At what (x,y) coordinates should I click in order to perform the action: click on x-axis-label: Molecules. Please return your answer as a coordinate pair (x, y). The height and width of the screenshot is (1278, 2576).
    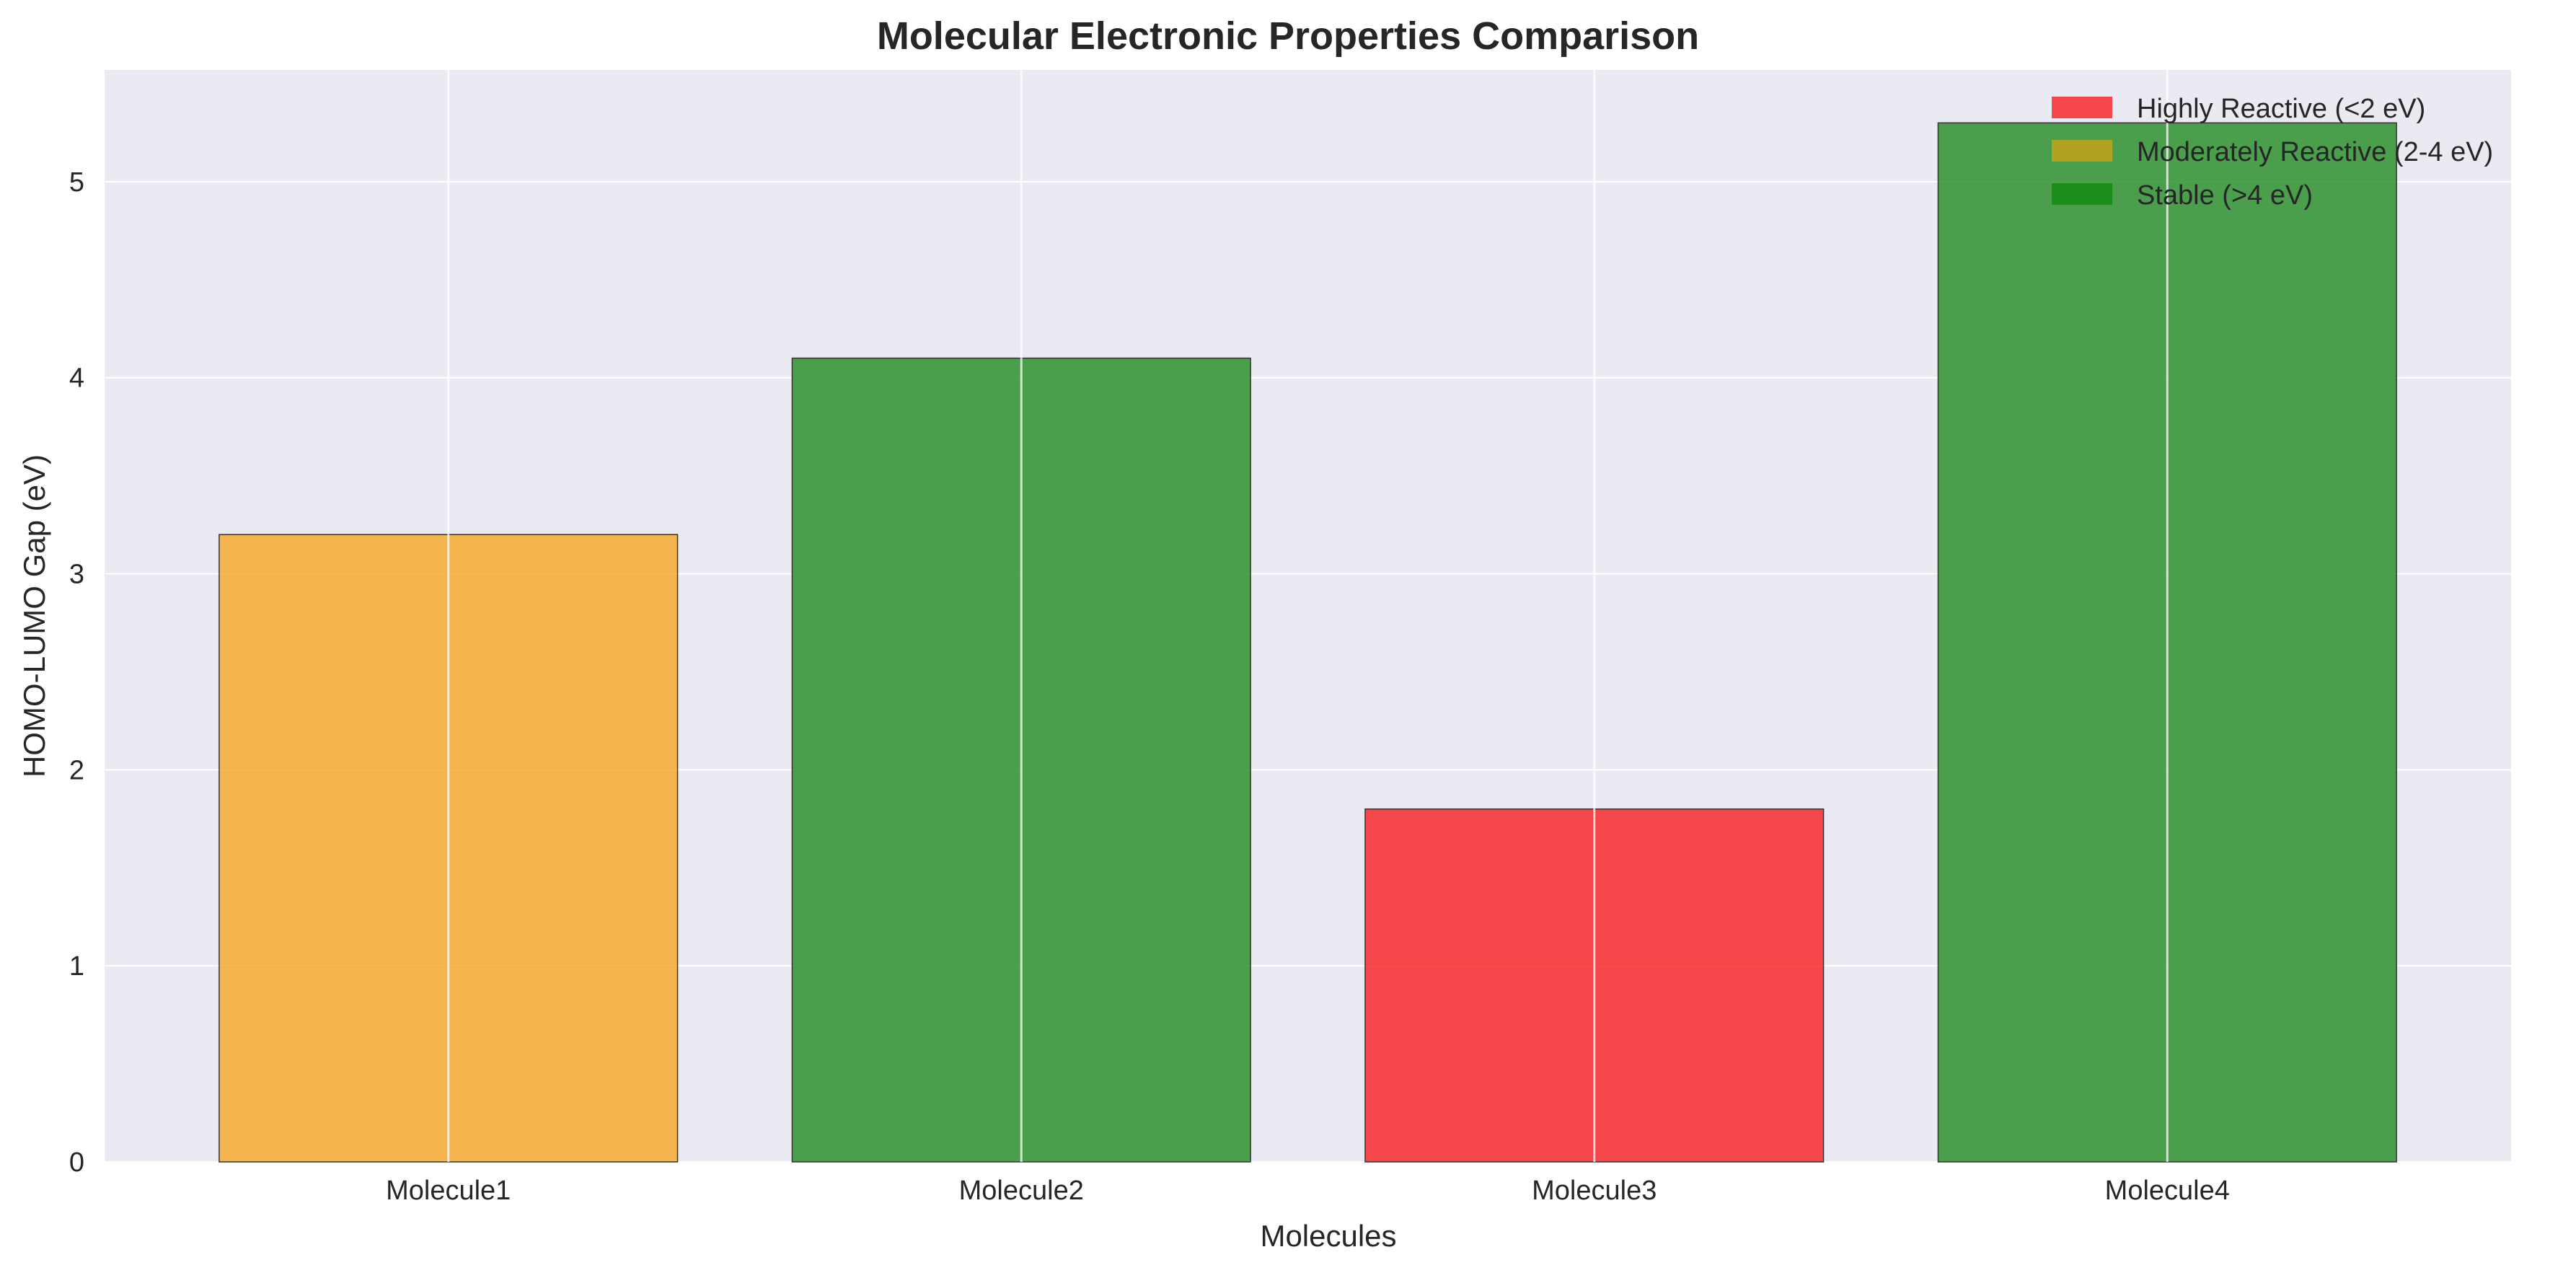
    Looking at the image, I should click on (1328, 1236).